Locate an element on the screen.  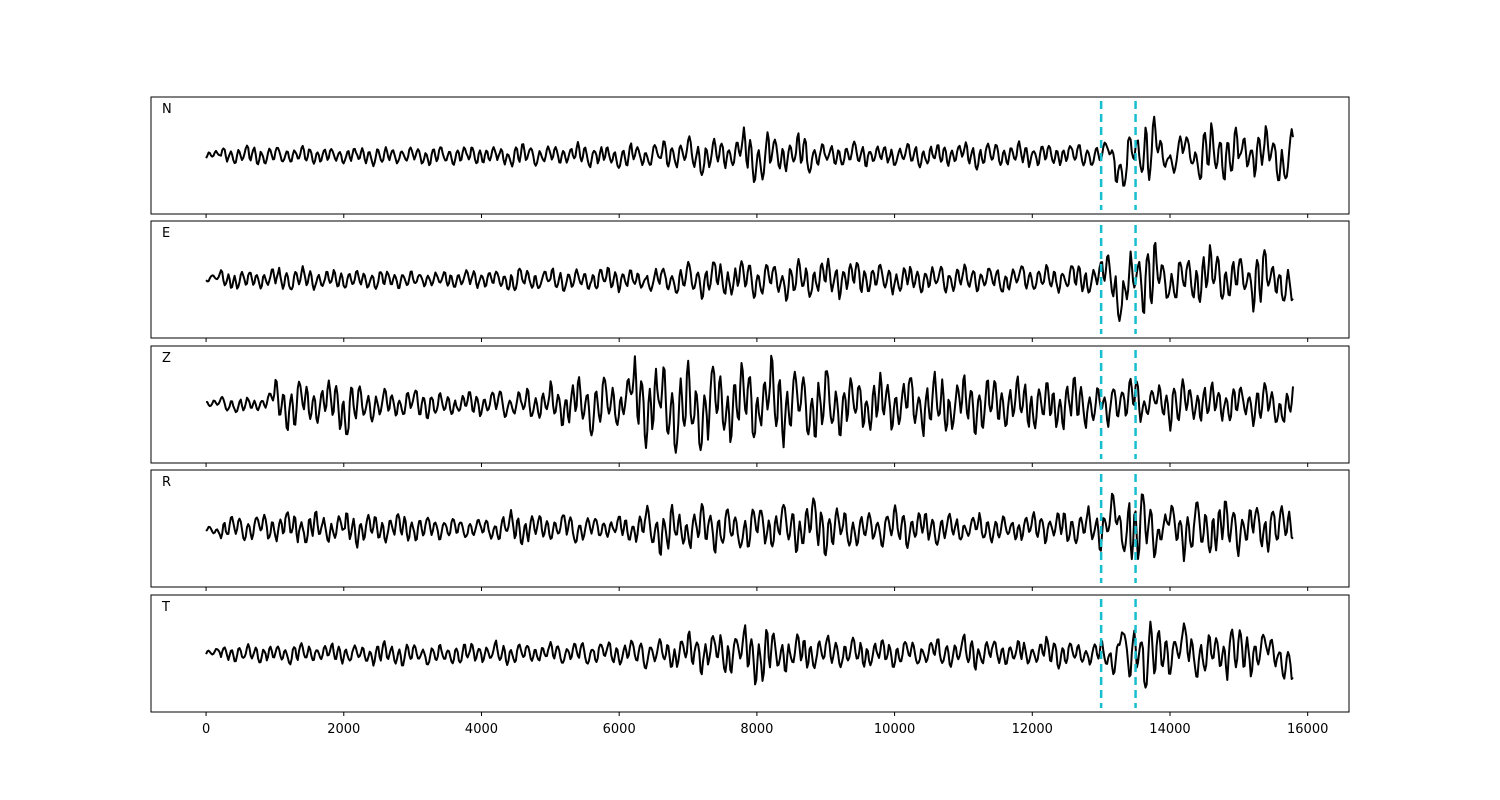
panel-z: Z is located at coordinates (750, 406).